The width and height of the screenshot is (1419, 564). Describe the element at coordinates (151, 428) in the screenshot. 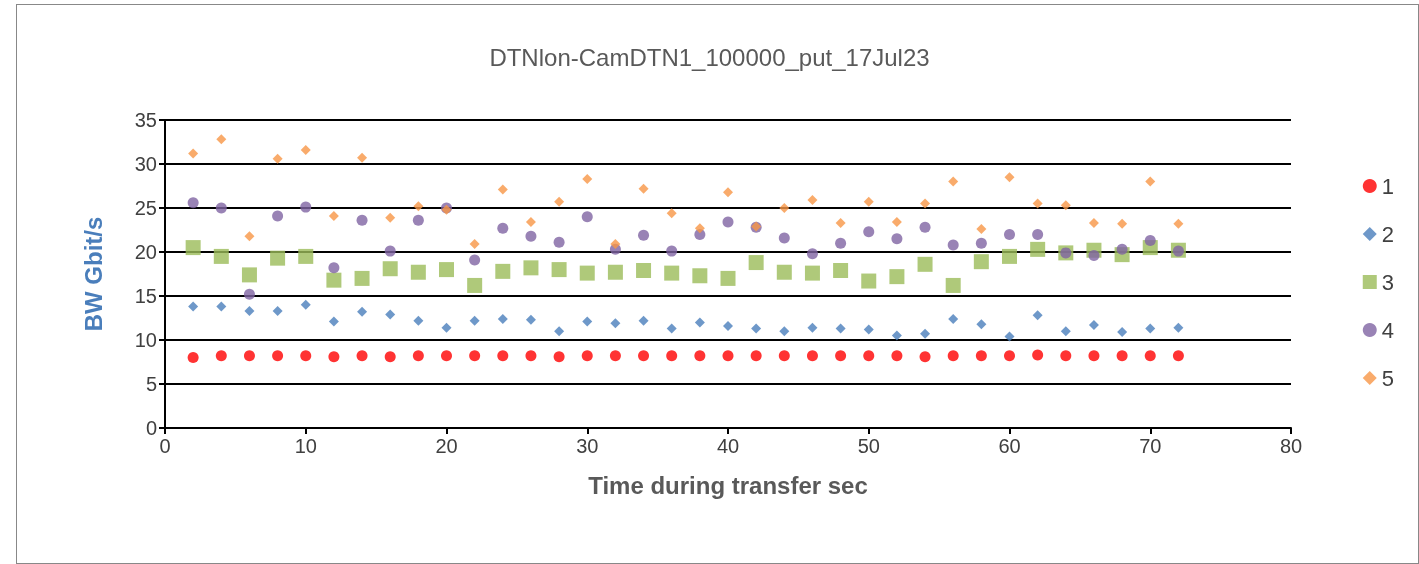

I see `y-tick-label: 0` at that location.